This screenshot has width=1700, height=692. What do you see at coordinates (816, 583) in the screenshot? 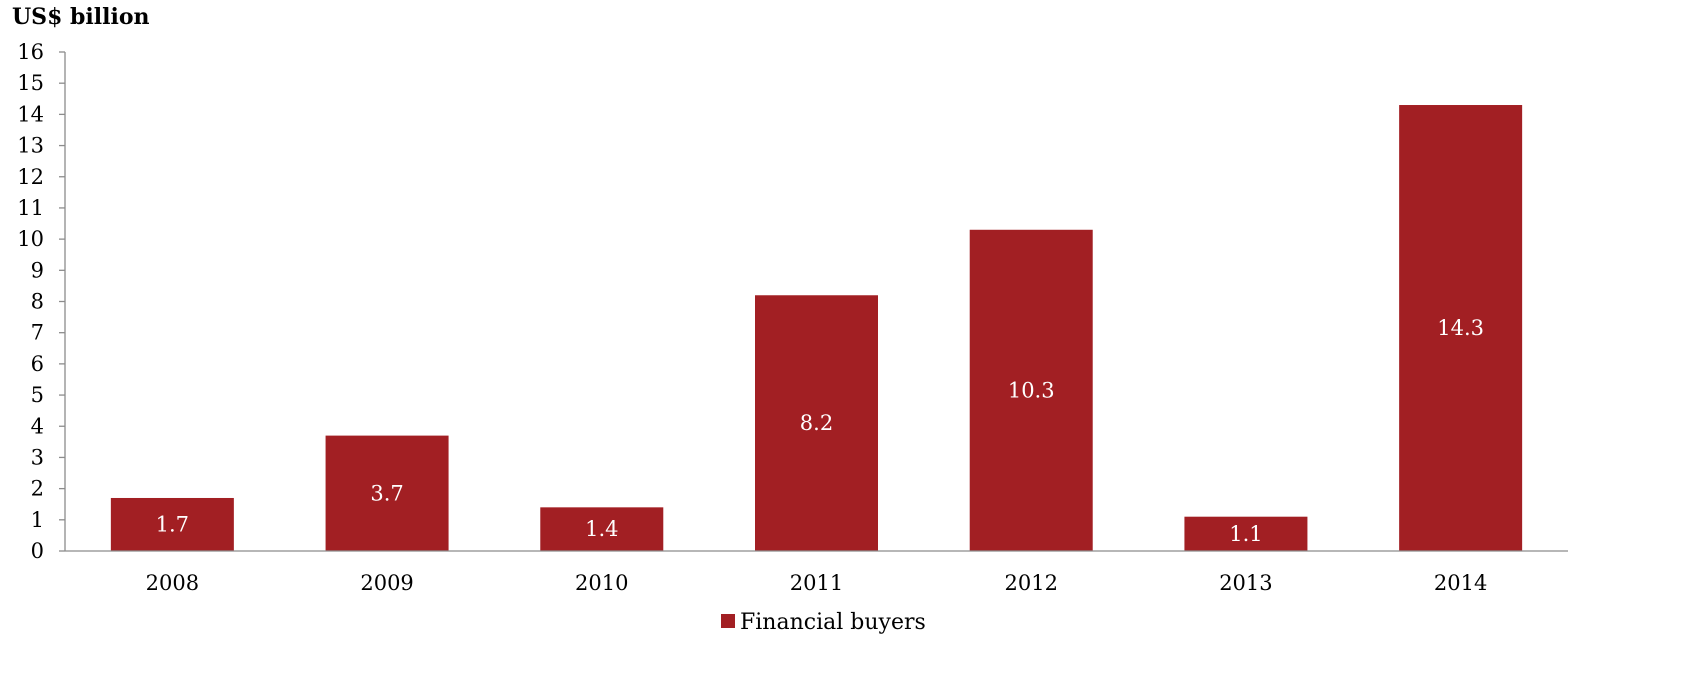
I see `x-tick-label-2011: 2011` at bounding box center [816, 583].